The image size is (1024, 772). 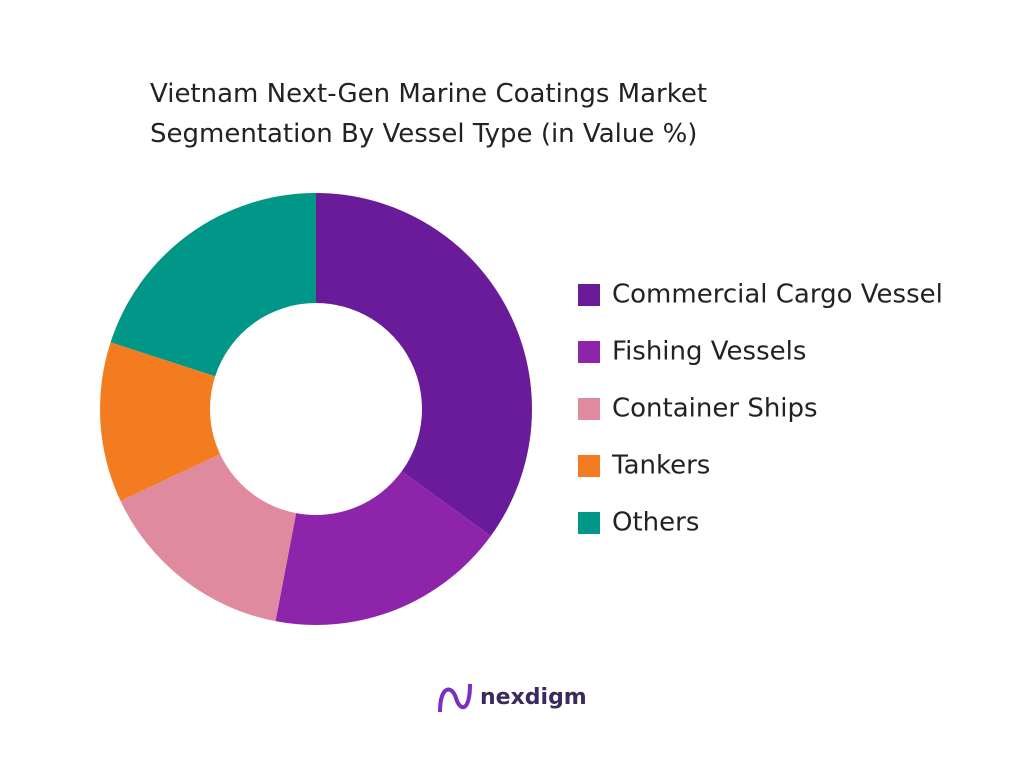 What do you see at coordinates (660, 466) in the screenshot?
I see `legend-label: Tankers` at bounding box center [660, 466].